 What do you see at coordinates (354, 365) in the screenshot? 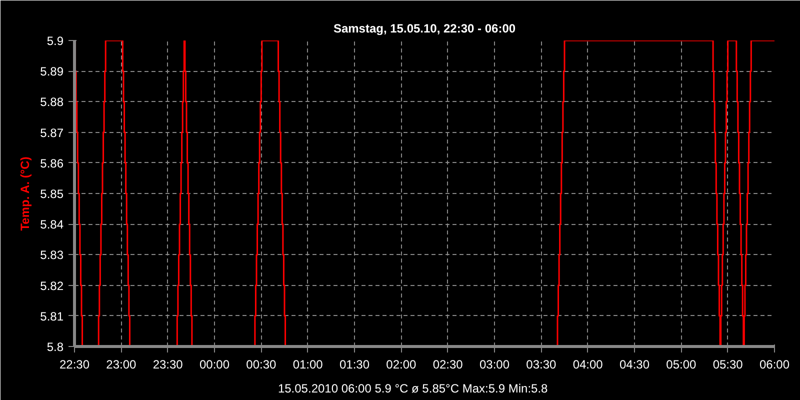
I see `x-tick-label: 01:30` at bounding box center [354, 365].